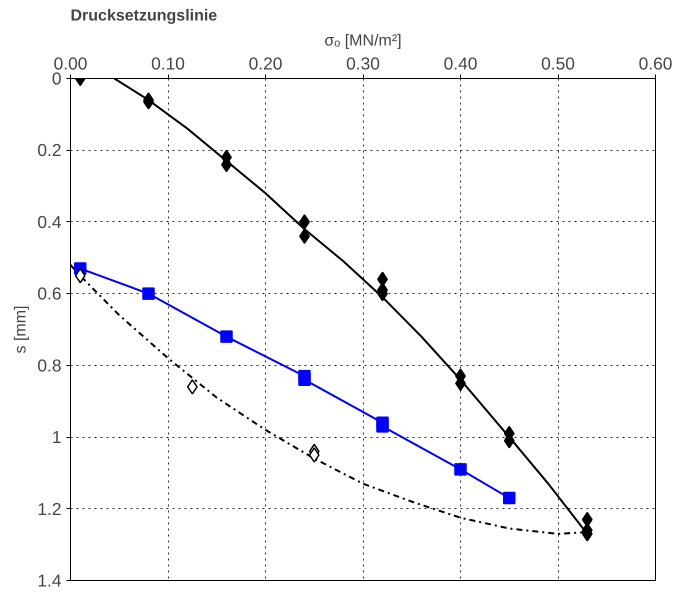 This screenshot has width=681, height=592. What do you see at coordinates (49, 508) in the screenshot?
I see `y-tick-label: 1.2` at bounding box center [49, 508].